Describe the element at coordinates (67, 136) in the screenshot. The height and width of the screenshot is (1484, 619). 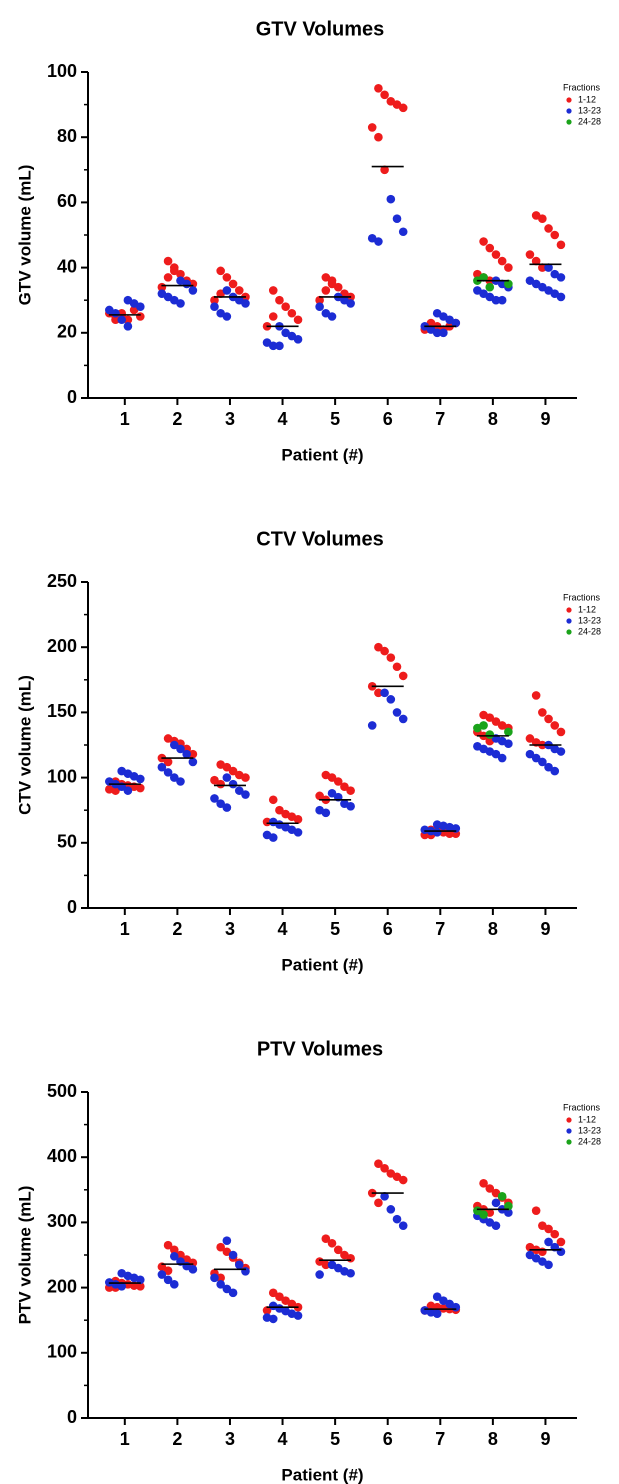
I see `y-tick-label: 80` at that location.